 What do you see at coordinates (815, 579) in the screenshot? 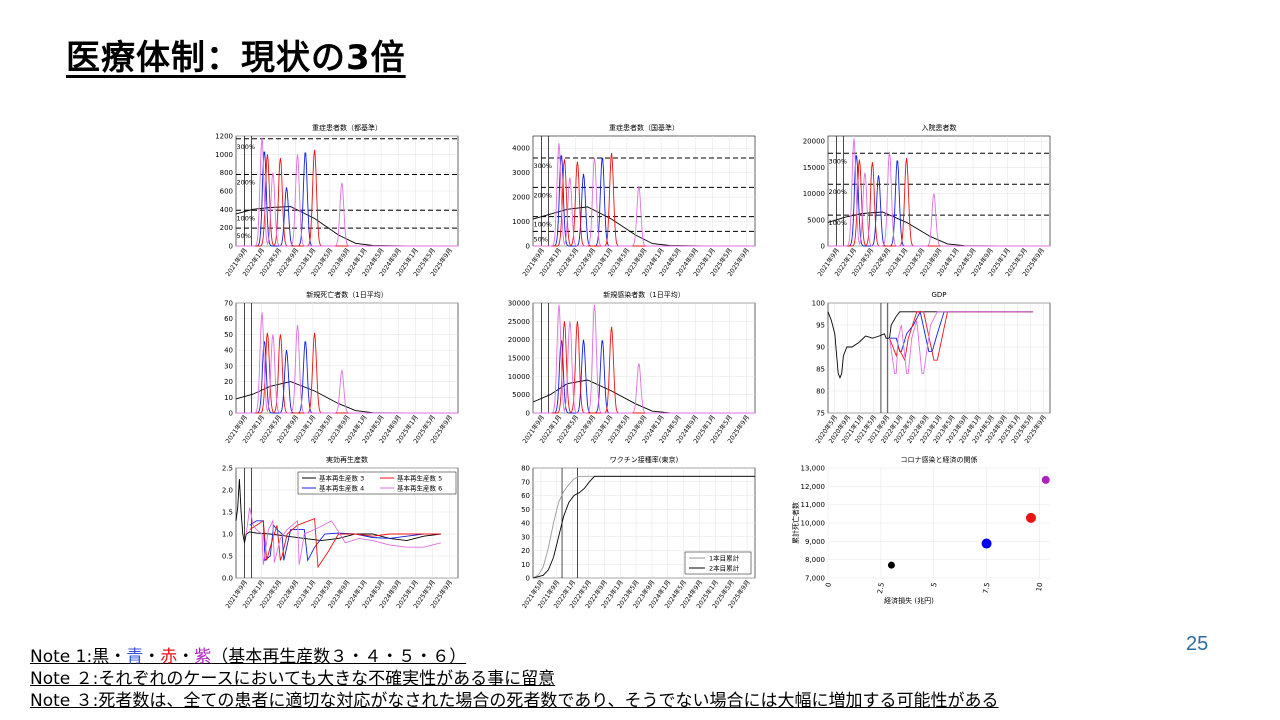
I see `y-tick-label: 7,000` at bounding box center [815, 579].